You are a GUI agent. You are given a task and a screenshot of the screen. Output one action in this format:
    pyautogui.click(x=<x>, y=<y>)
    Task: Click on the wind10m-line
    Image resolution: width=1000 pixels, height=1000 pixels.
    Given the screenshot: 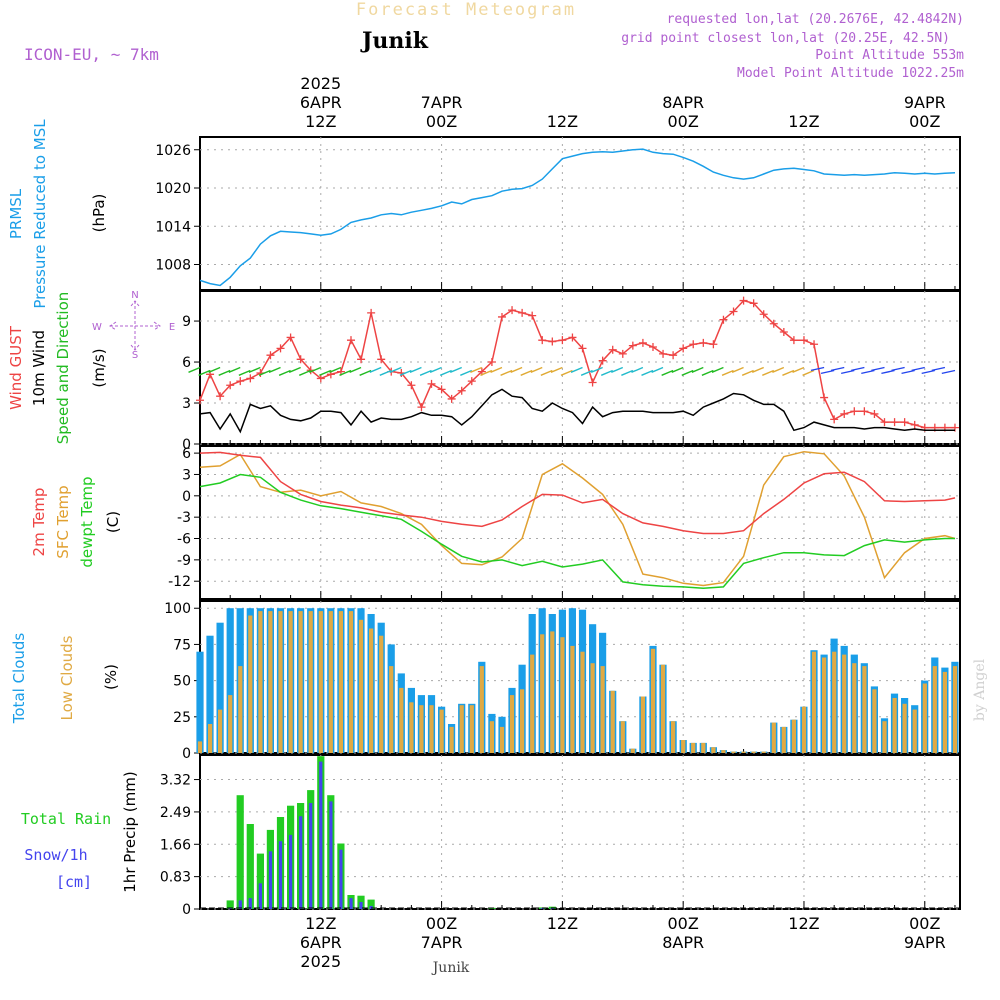 What is the action you would take?
    pyautogui.click(x=577, y=411)
    